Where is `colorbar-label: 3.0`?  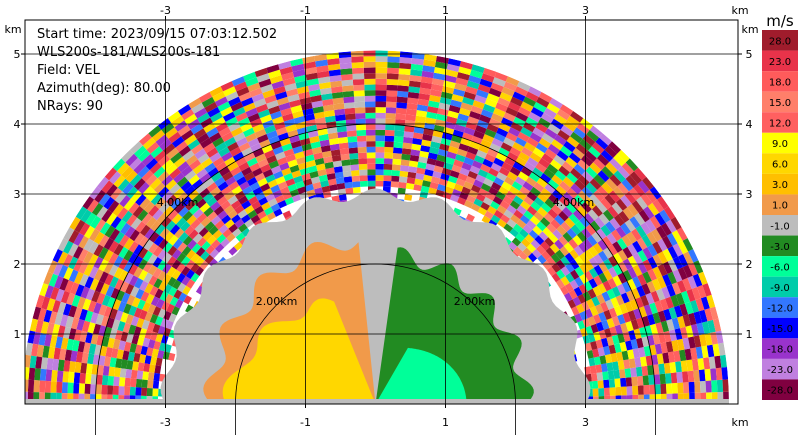 colorbar-label: 3.0 is located at coordinates (780, 185).